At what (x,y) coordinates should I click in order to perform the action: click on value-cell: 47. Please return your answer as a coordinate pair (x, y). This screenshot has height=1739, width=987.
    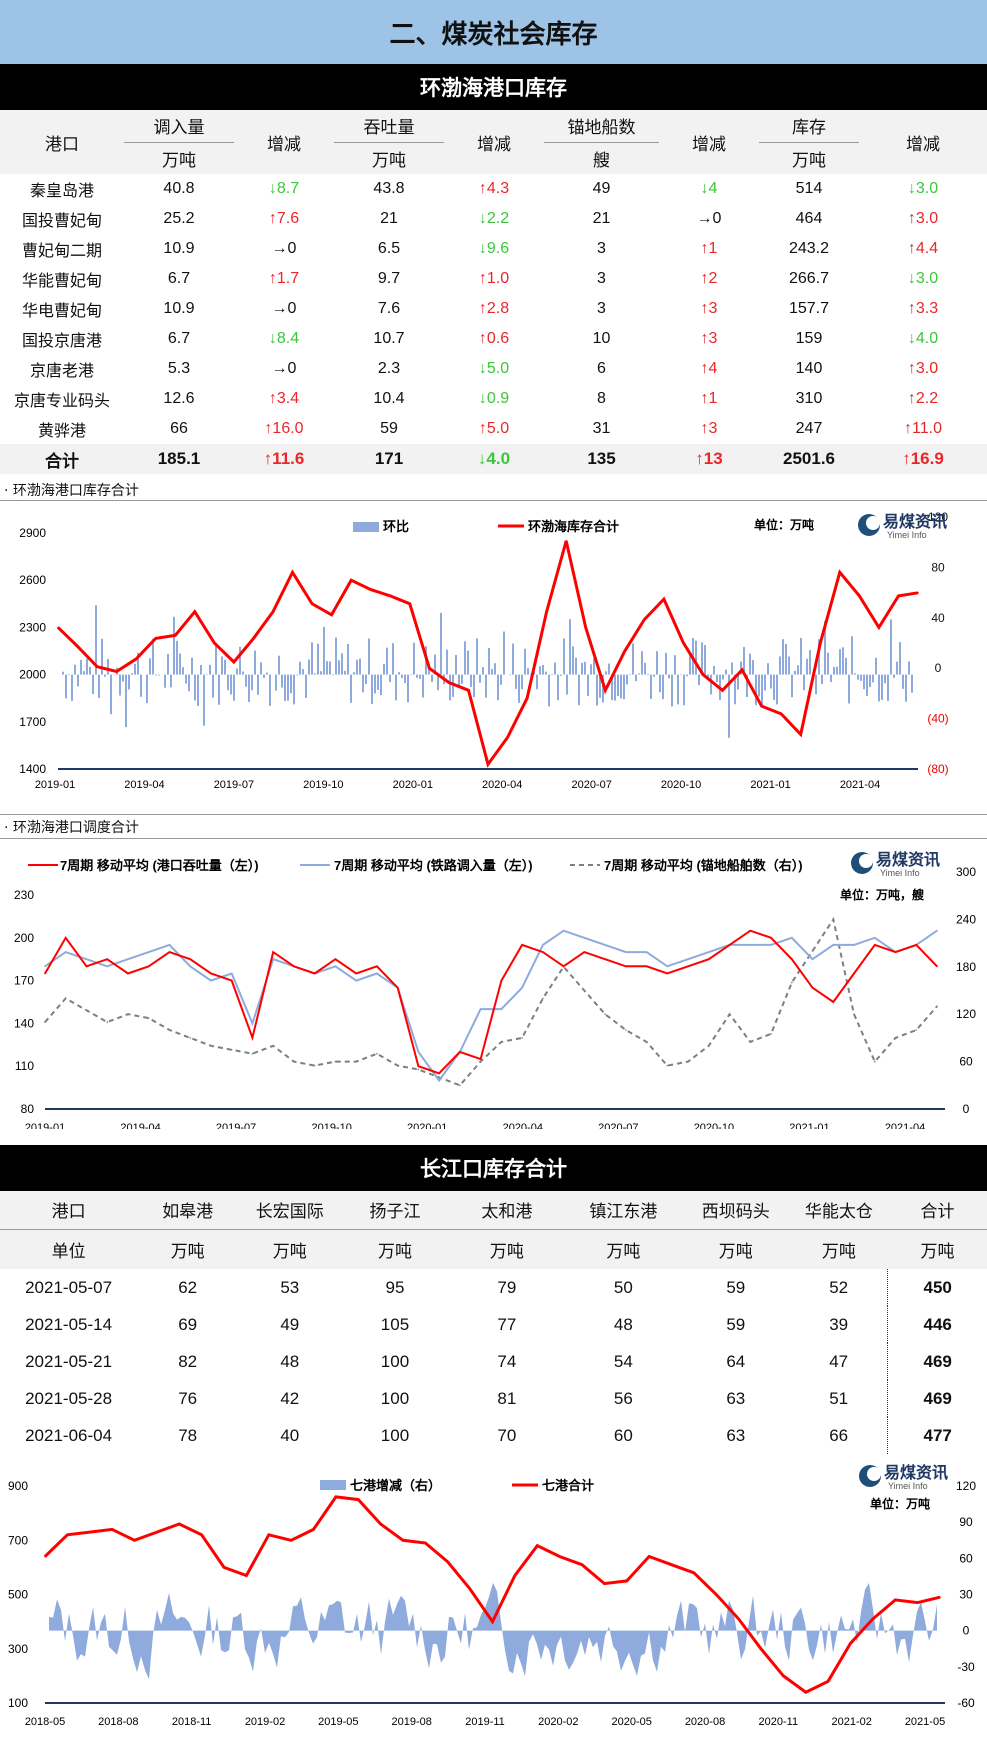
    Looking at the image, I should click on (839, 1361).